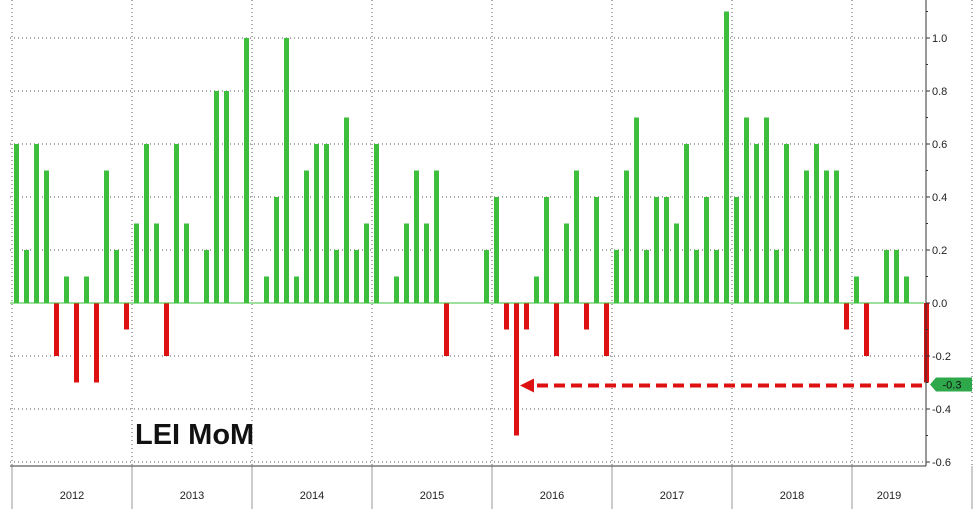 This screenshot has height=509, width=976. Describe the element at coordinates (939, 92) in the screenshot. I see `y-tick-label: 0.8` at that location.